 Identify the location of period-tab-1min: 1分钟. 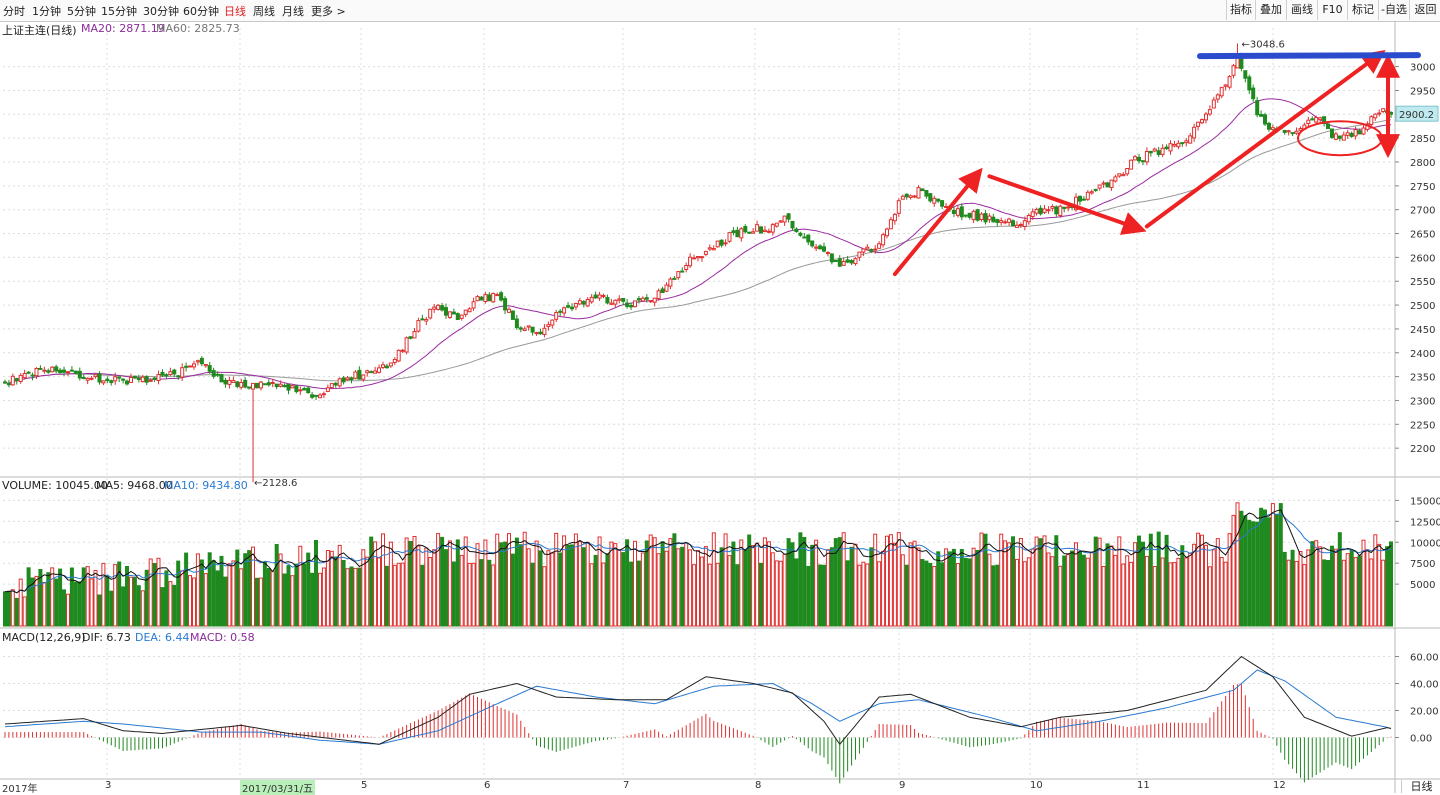
(46, 11).